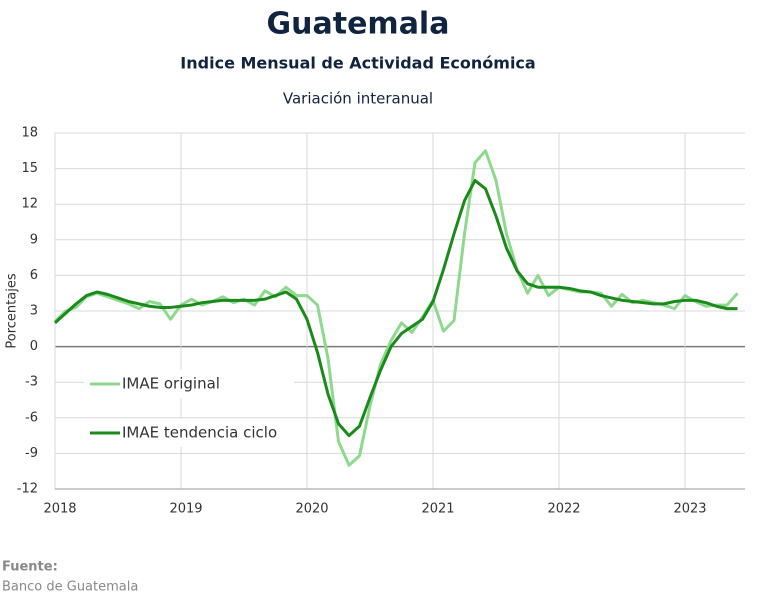  Describe the element at coordinates (563, 509) in the screenshot. I see `x-tick-label: 2022` at that location.